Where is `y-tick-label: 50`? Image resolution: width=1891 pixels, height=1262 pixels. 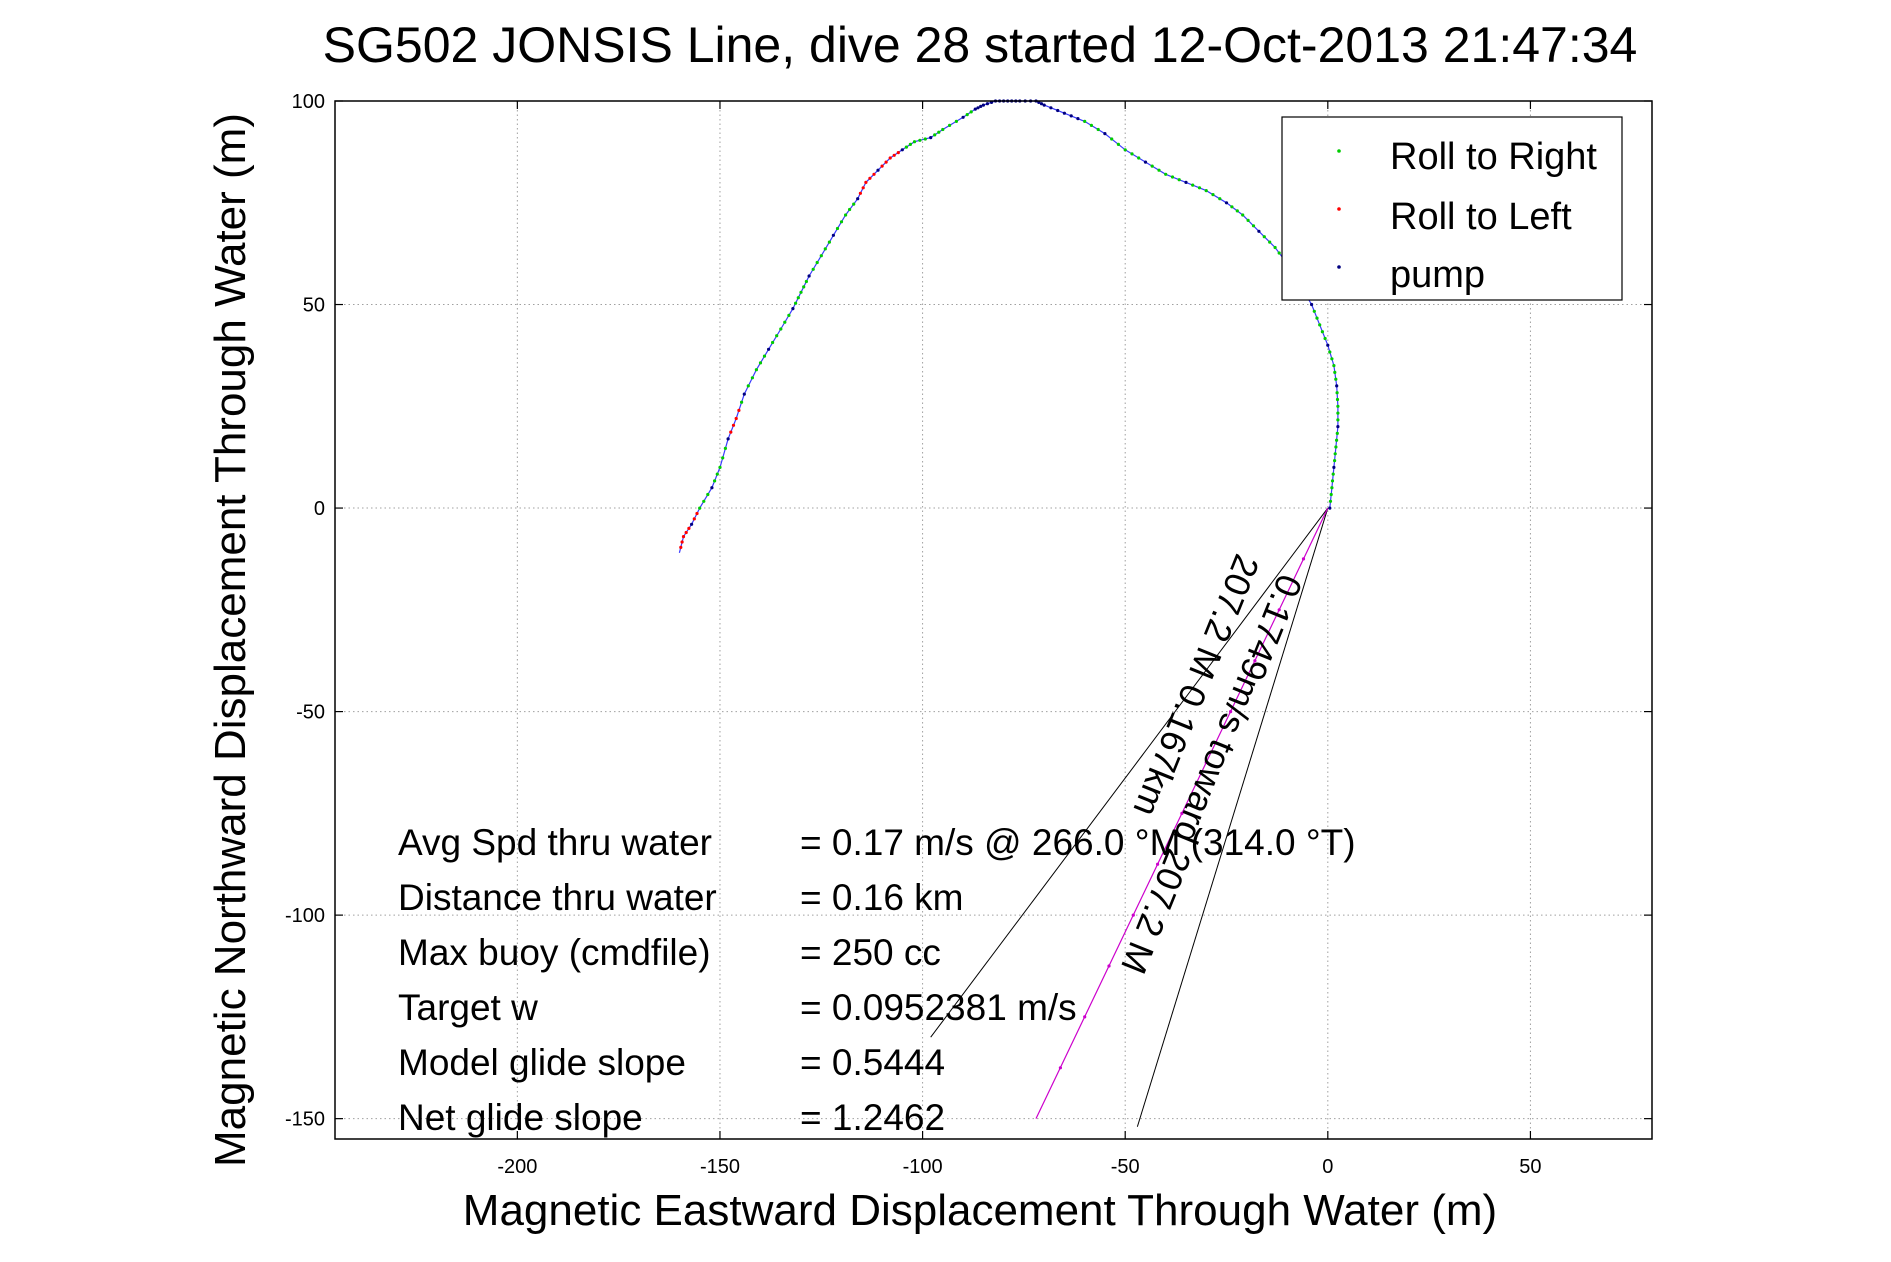
y-tick-label: 50 is located at coordinates (314, 306).